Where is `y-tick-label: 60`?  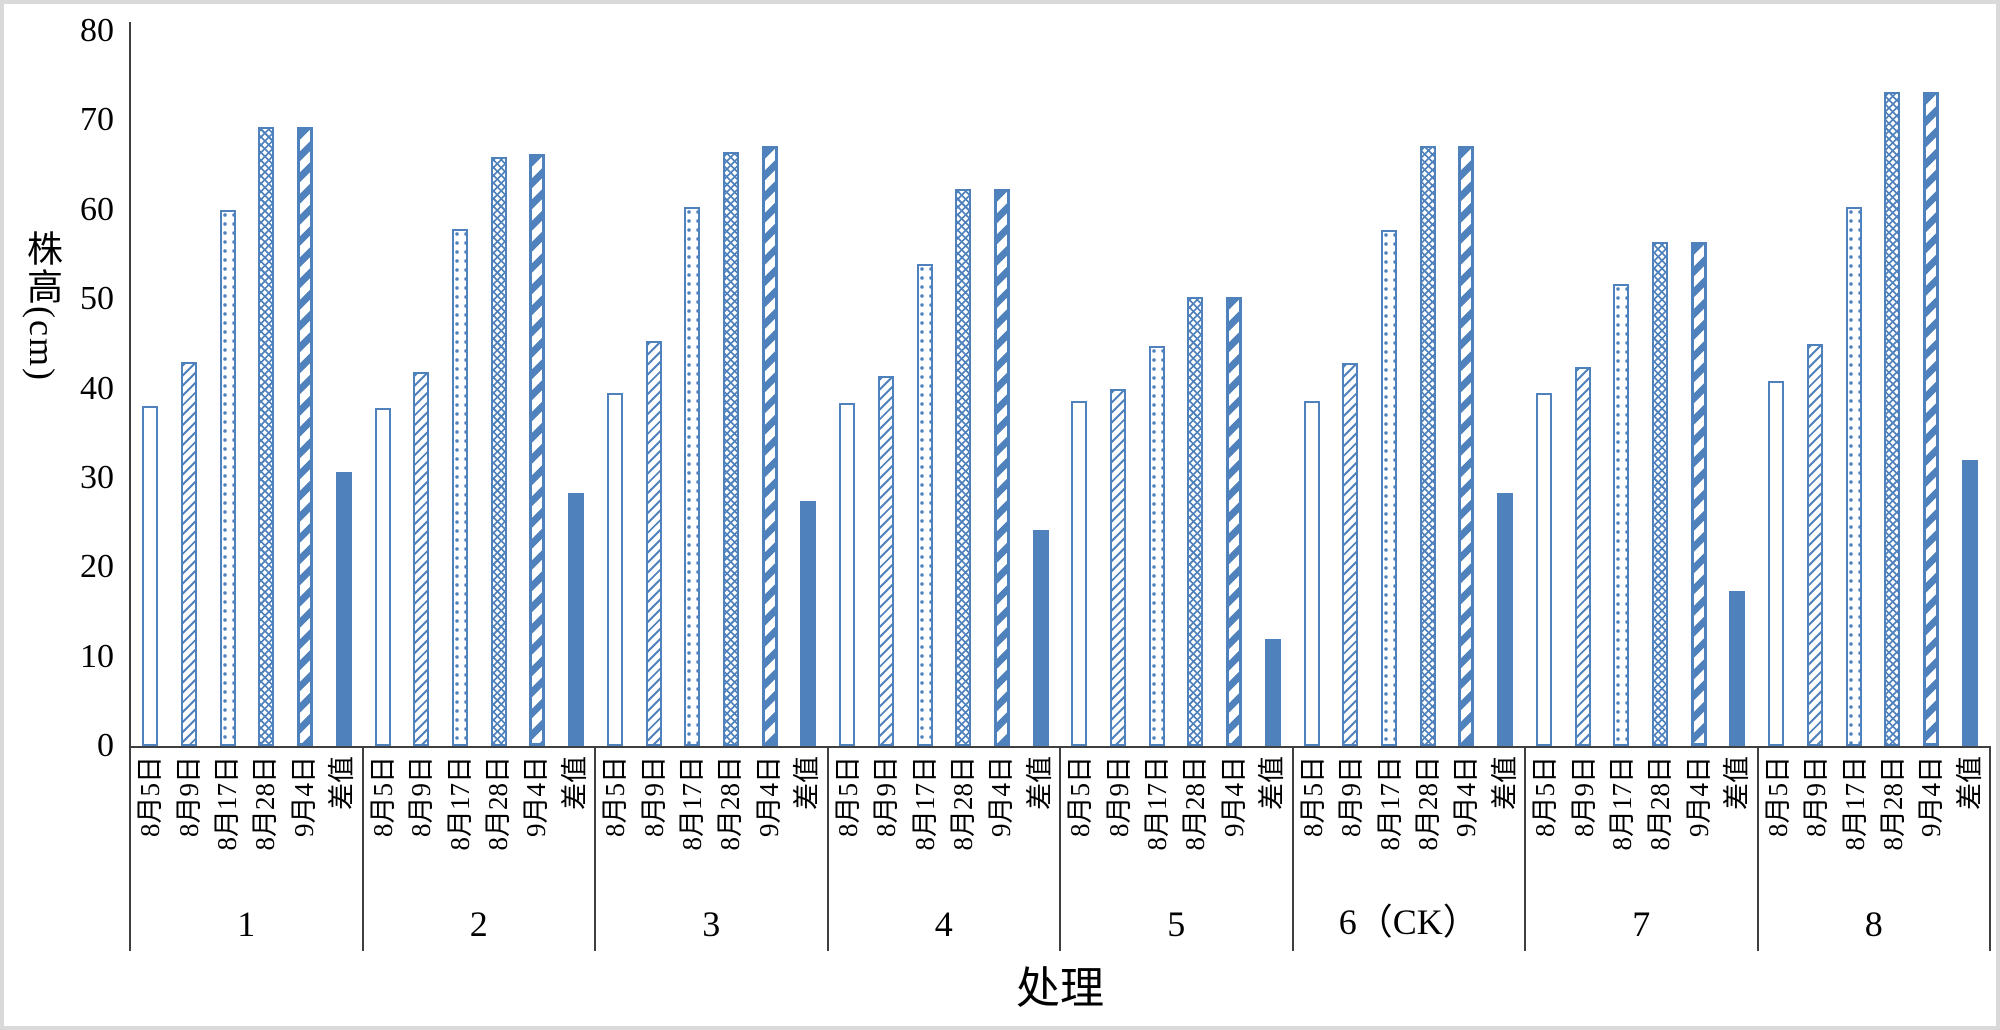
y-tick-label: 60 is located at coordinates (97, 209).